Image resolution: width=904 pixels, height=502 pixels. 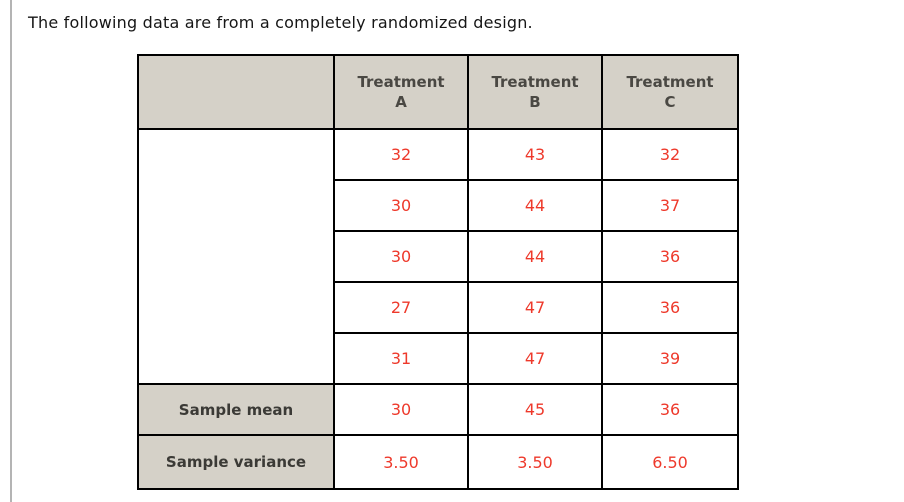 What do you see at coordinates (236, 409) in the screenshot?
I see `row-label-sample-mean: Sample mean` at bounding box center [236, 409].